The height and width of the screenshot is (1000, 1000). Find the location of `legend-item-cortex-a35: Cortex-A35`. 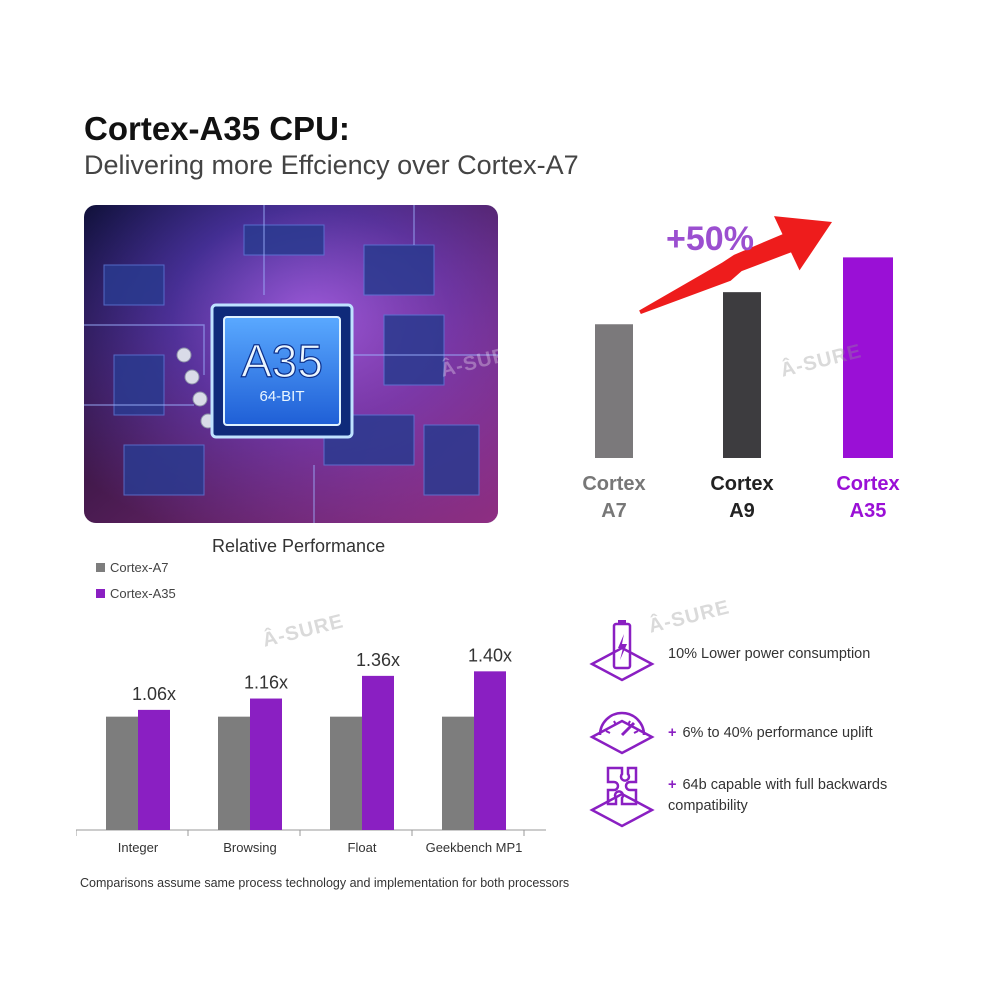

legend-item-cortex-a35: Cortex-A35 is located at coordinates (136, 593).